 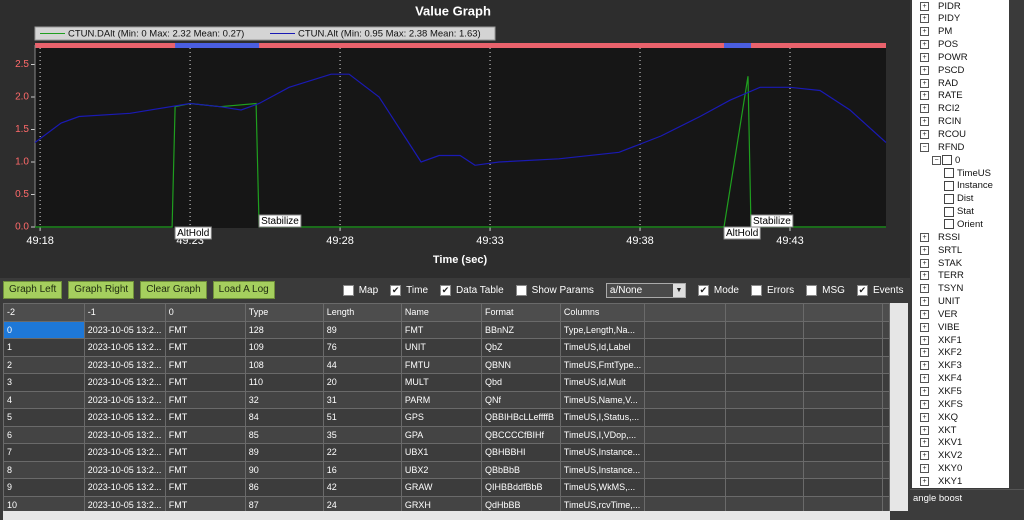 What do you see at coordinates (936, 160) in the screenshot?
I see `expand-toggle: −` at bounding box center [936, 160].